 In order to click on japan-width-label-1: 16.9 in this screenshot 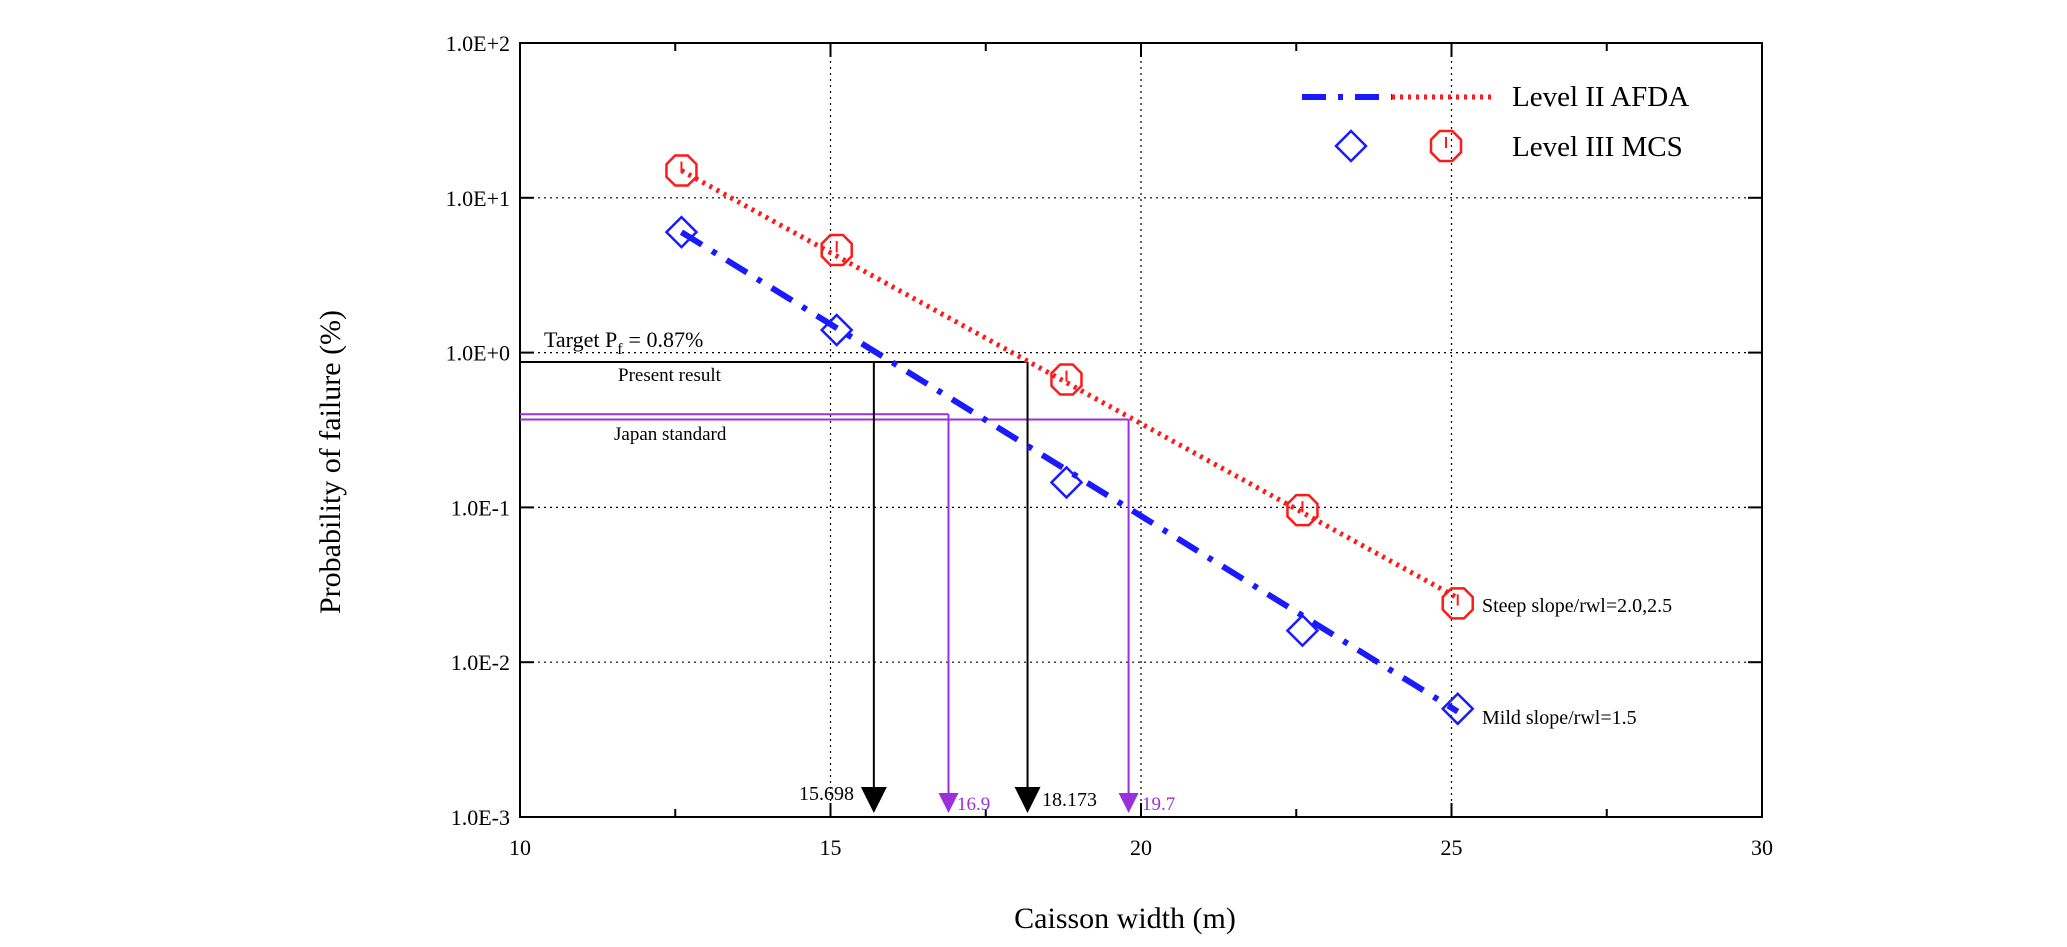, I will do `click(973, 804)`.